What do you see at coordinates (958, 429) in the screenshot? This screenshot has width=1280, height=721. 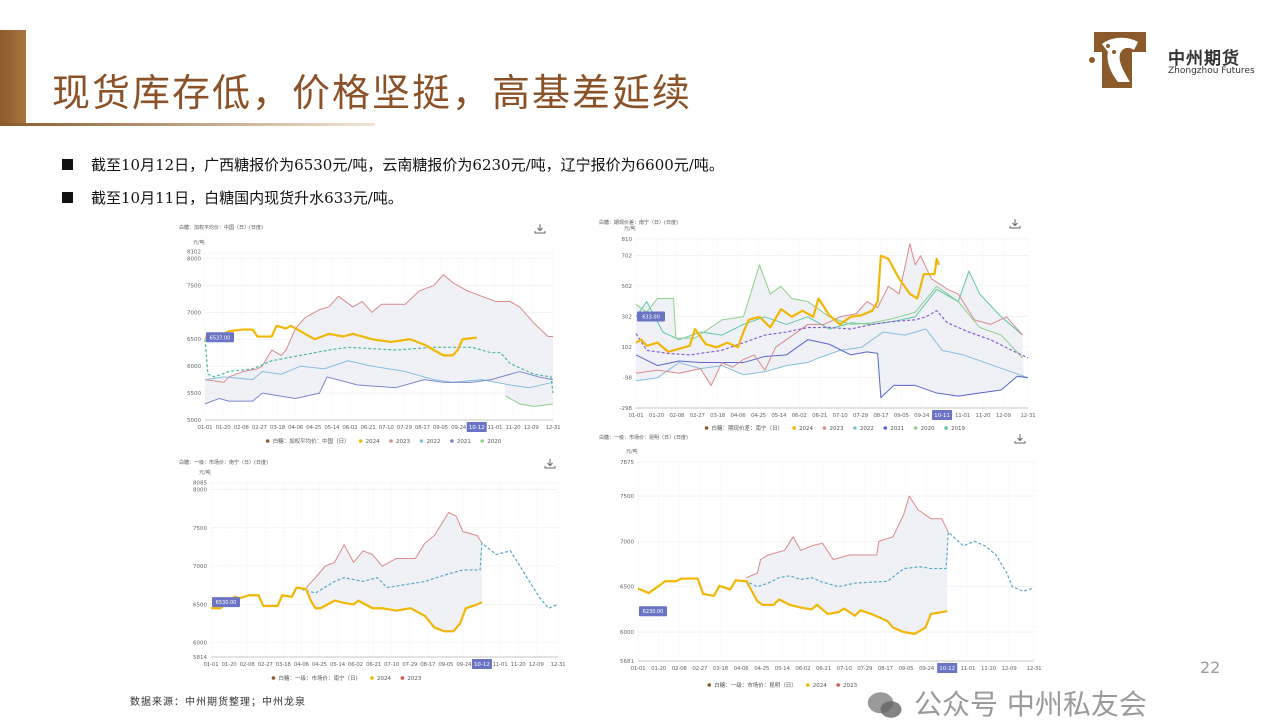 I see `legend-item: 2019` at bounding box center [958, 429].